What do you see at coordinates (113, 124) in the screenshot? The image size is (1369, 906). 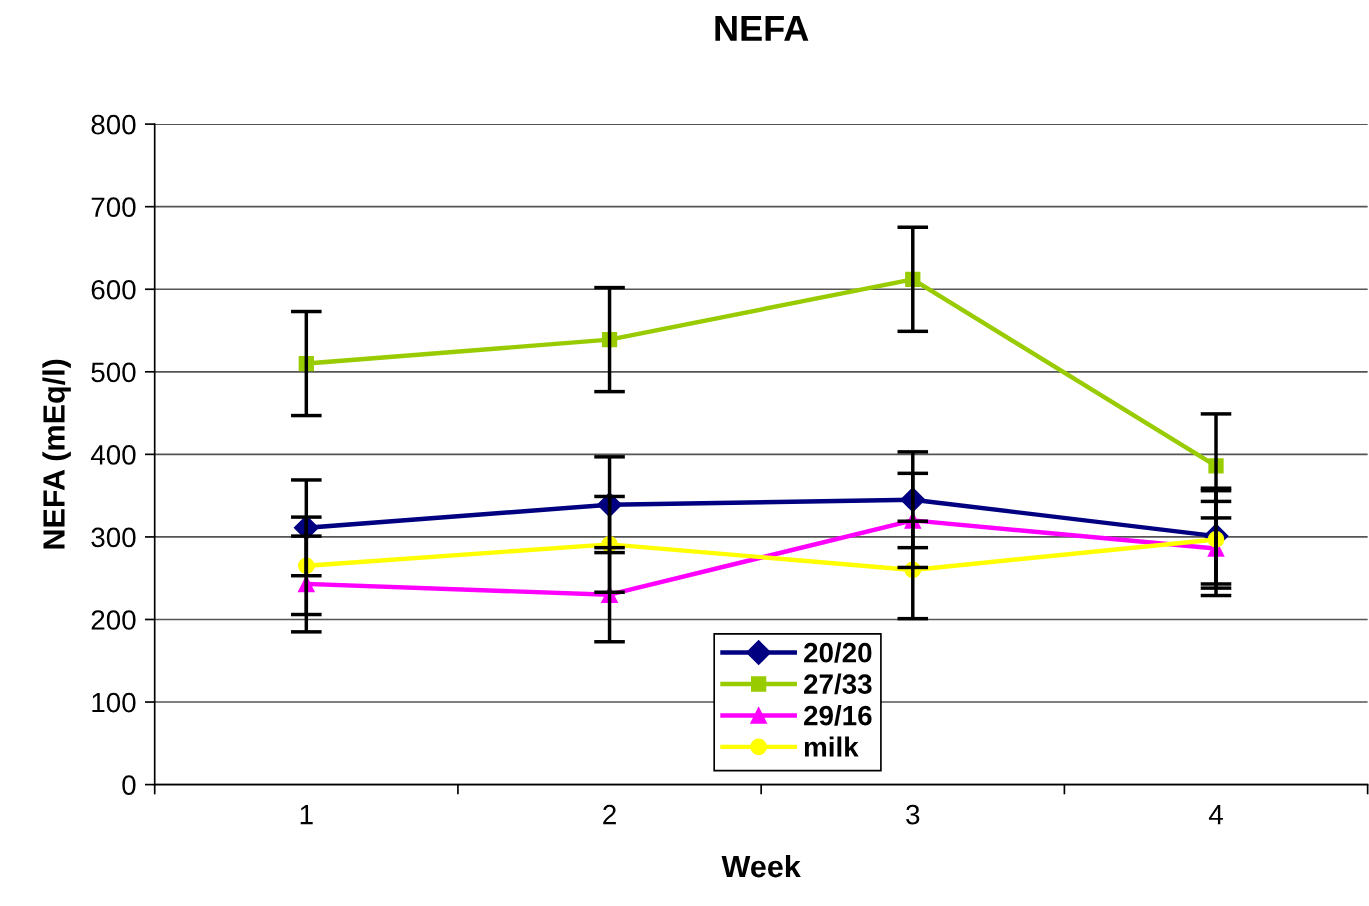 I see `y-tick-label: 800` at bounding box center [113, 124].